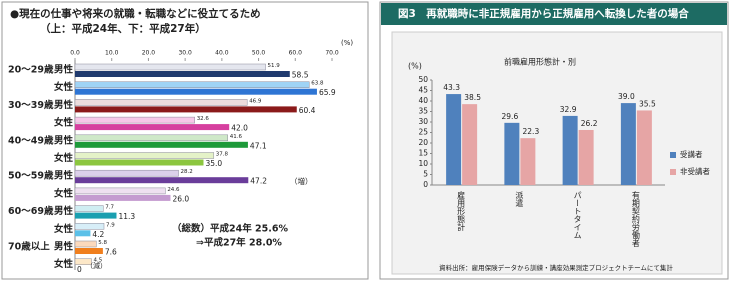 The width and height of the screenshot is (730, 285). What do you see at coordinates (180, 198) in the screenshot?
I see `value-label: 26.0` at bounding box center [180, 198].